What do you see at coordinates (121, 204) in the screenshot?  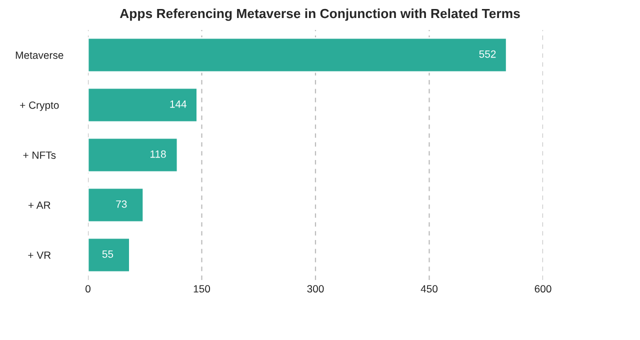 I see `data-label: 73` at bounding box center [121, 204].